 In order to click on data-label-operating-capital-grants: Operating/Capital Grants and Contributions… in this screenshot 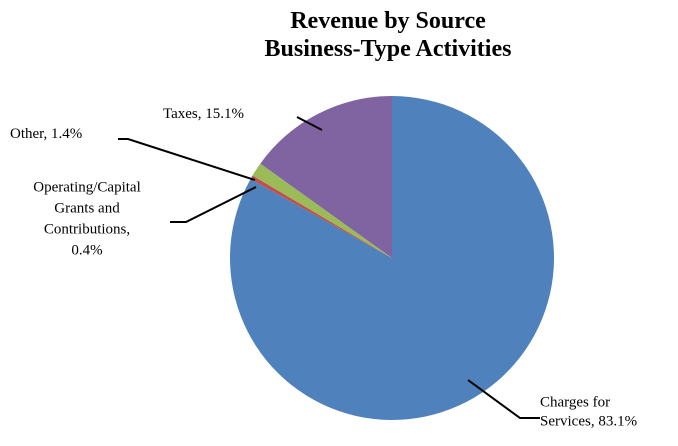, I will do `click(86, 219)`.